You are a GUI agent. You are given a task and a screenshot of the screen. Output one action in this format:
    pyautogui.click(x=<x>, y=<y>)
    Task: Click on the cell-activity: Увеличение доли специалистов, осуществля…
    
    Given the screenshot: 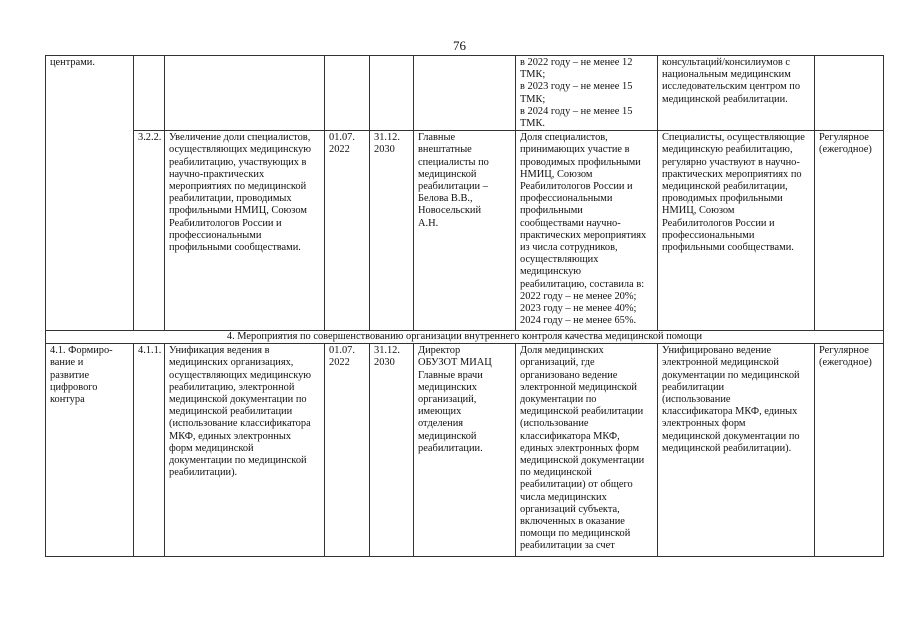 What is the action you would take?
    pyautogui.click(x=244, y=231)
    